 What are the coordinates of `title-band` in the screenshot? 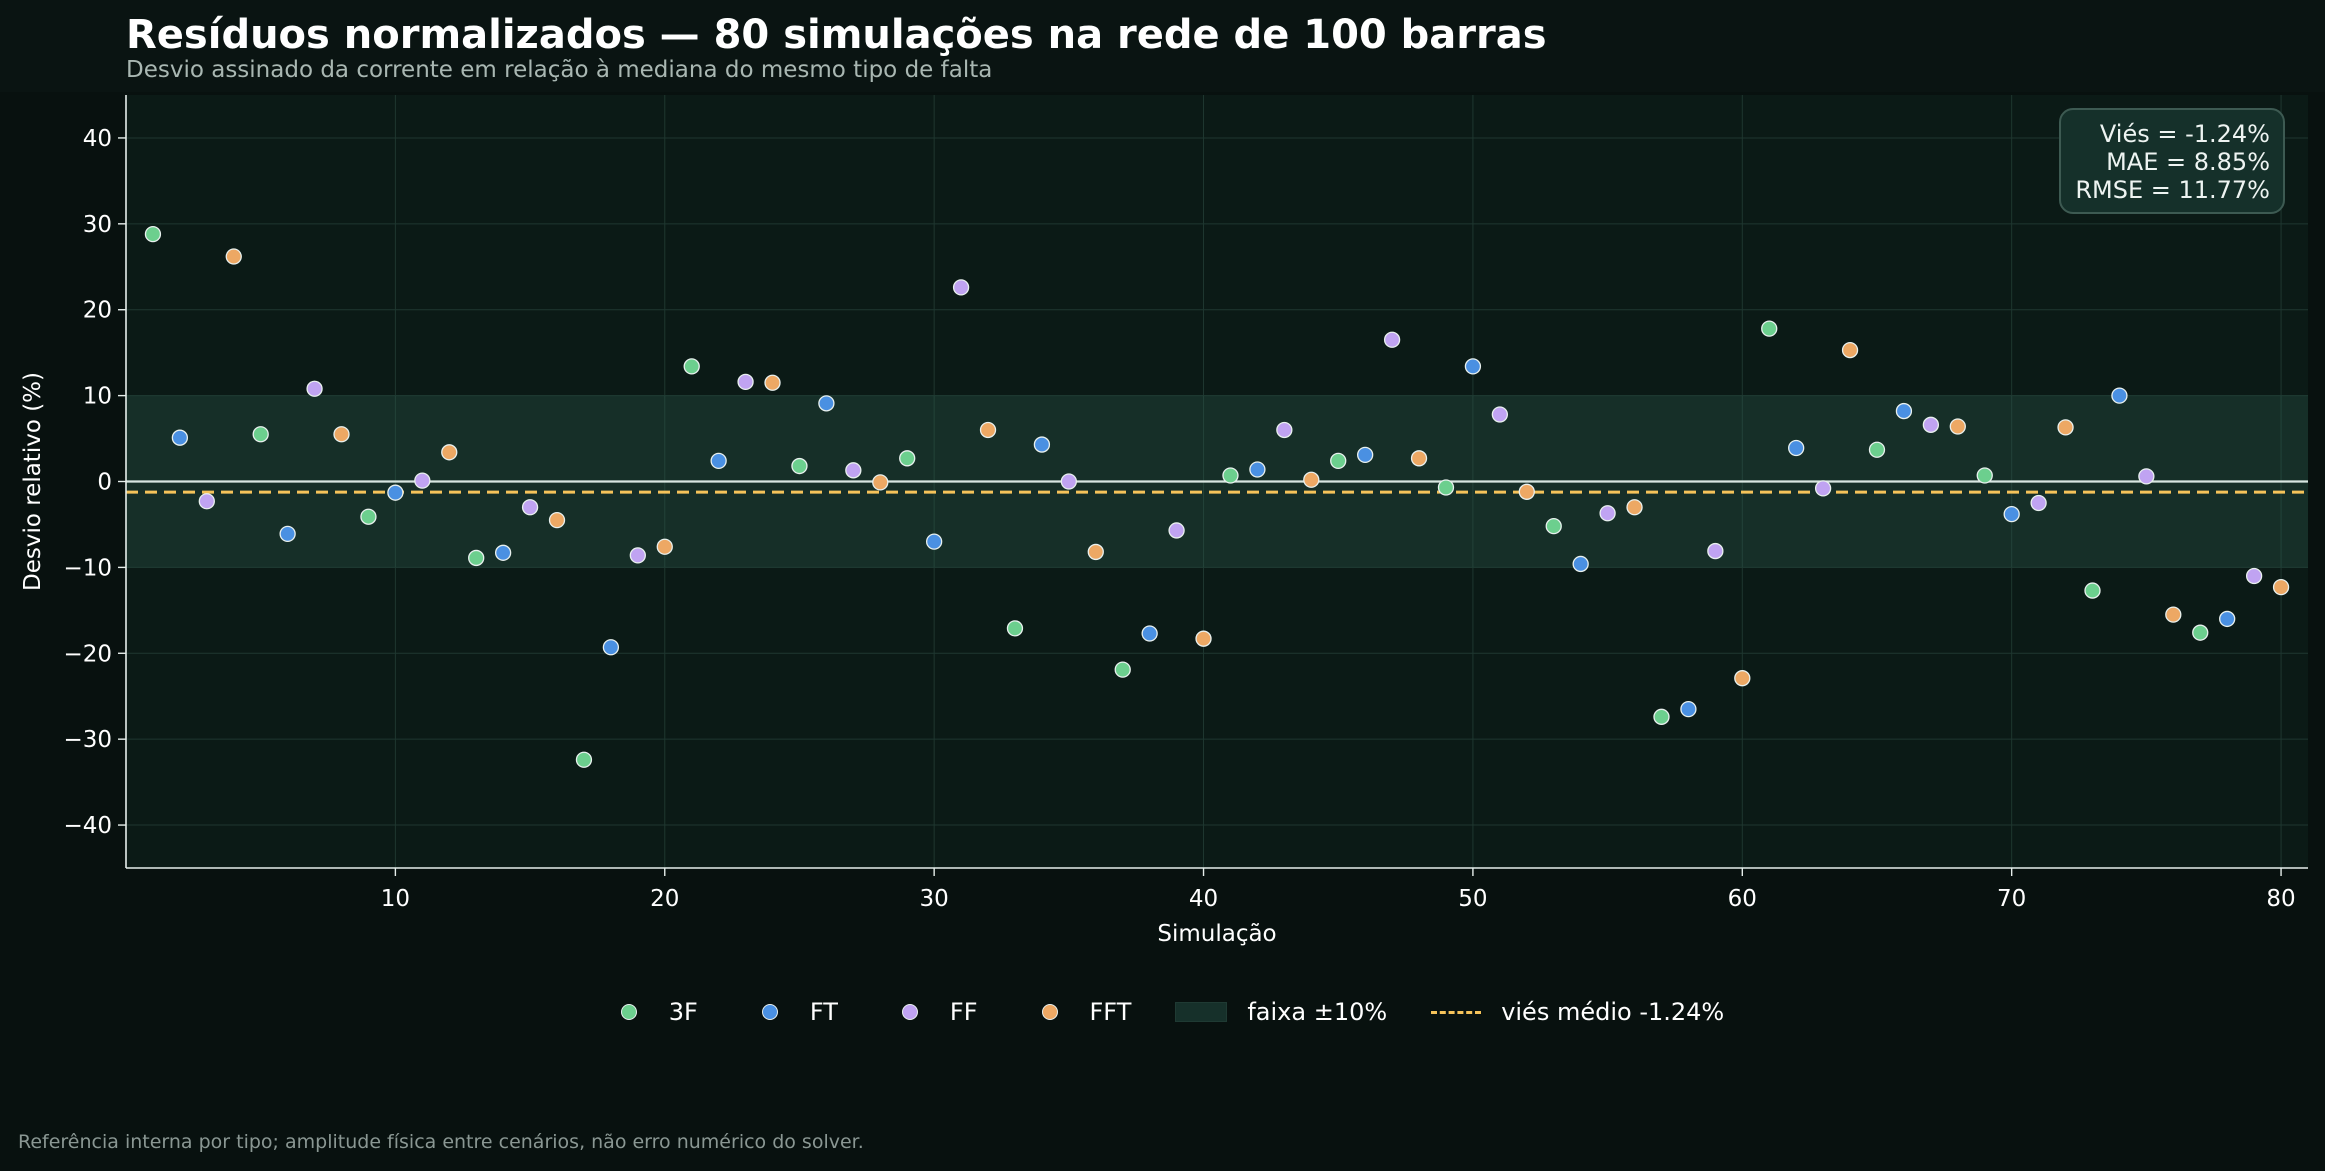 It's located at (1162, 46).